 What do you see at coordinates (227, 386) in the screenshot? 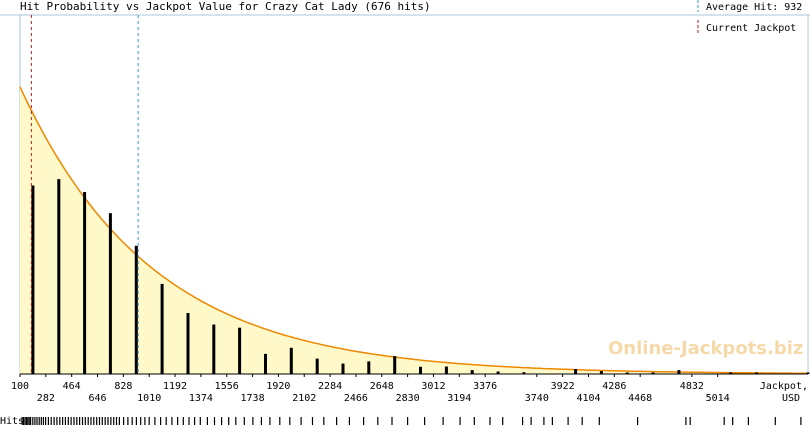
I see `tick-label: 1556` at bounding box center [227, 386].